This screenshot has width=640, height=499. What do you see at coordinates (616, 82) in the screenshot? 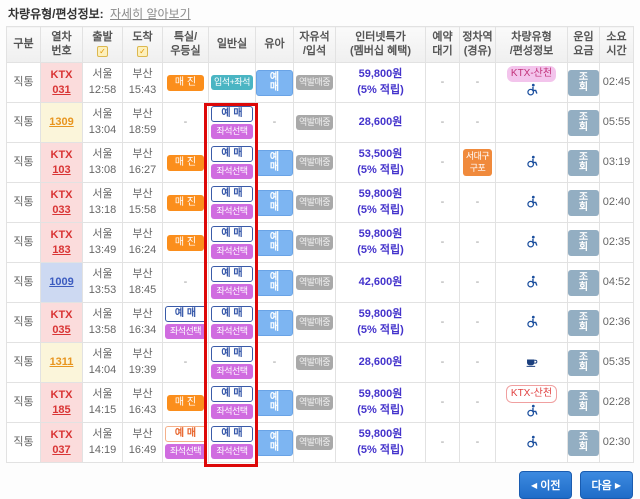
I see `duration-cell: 02:45` at bounding box center [616, 82].